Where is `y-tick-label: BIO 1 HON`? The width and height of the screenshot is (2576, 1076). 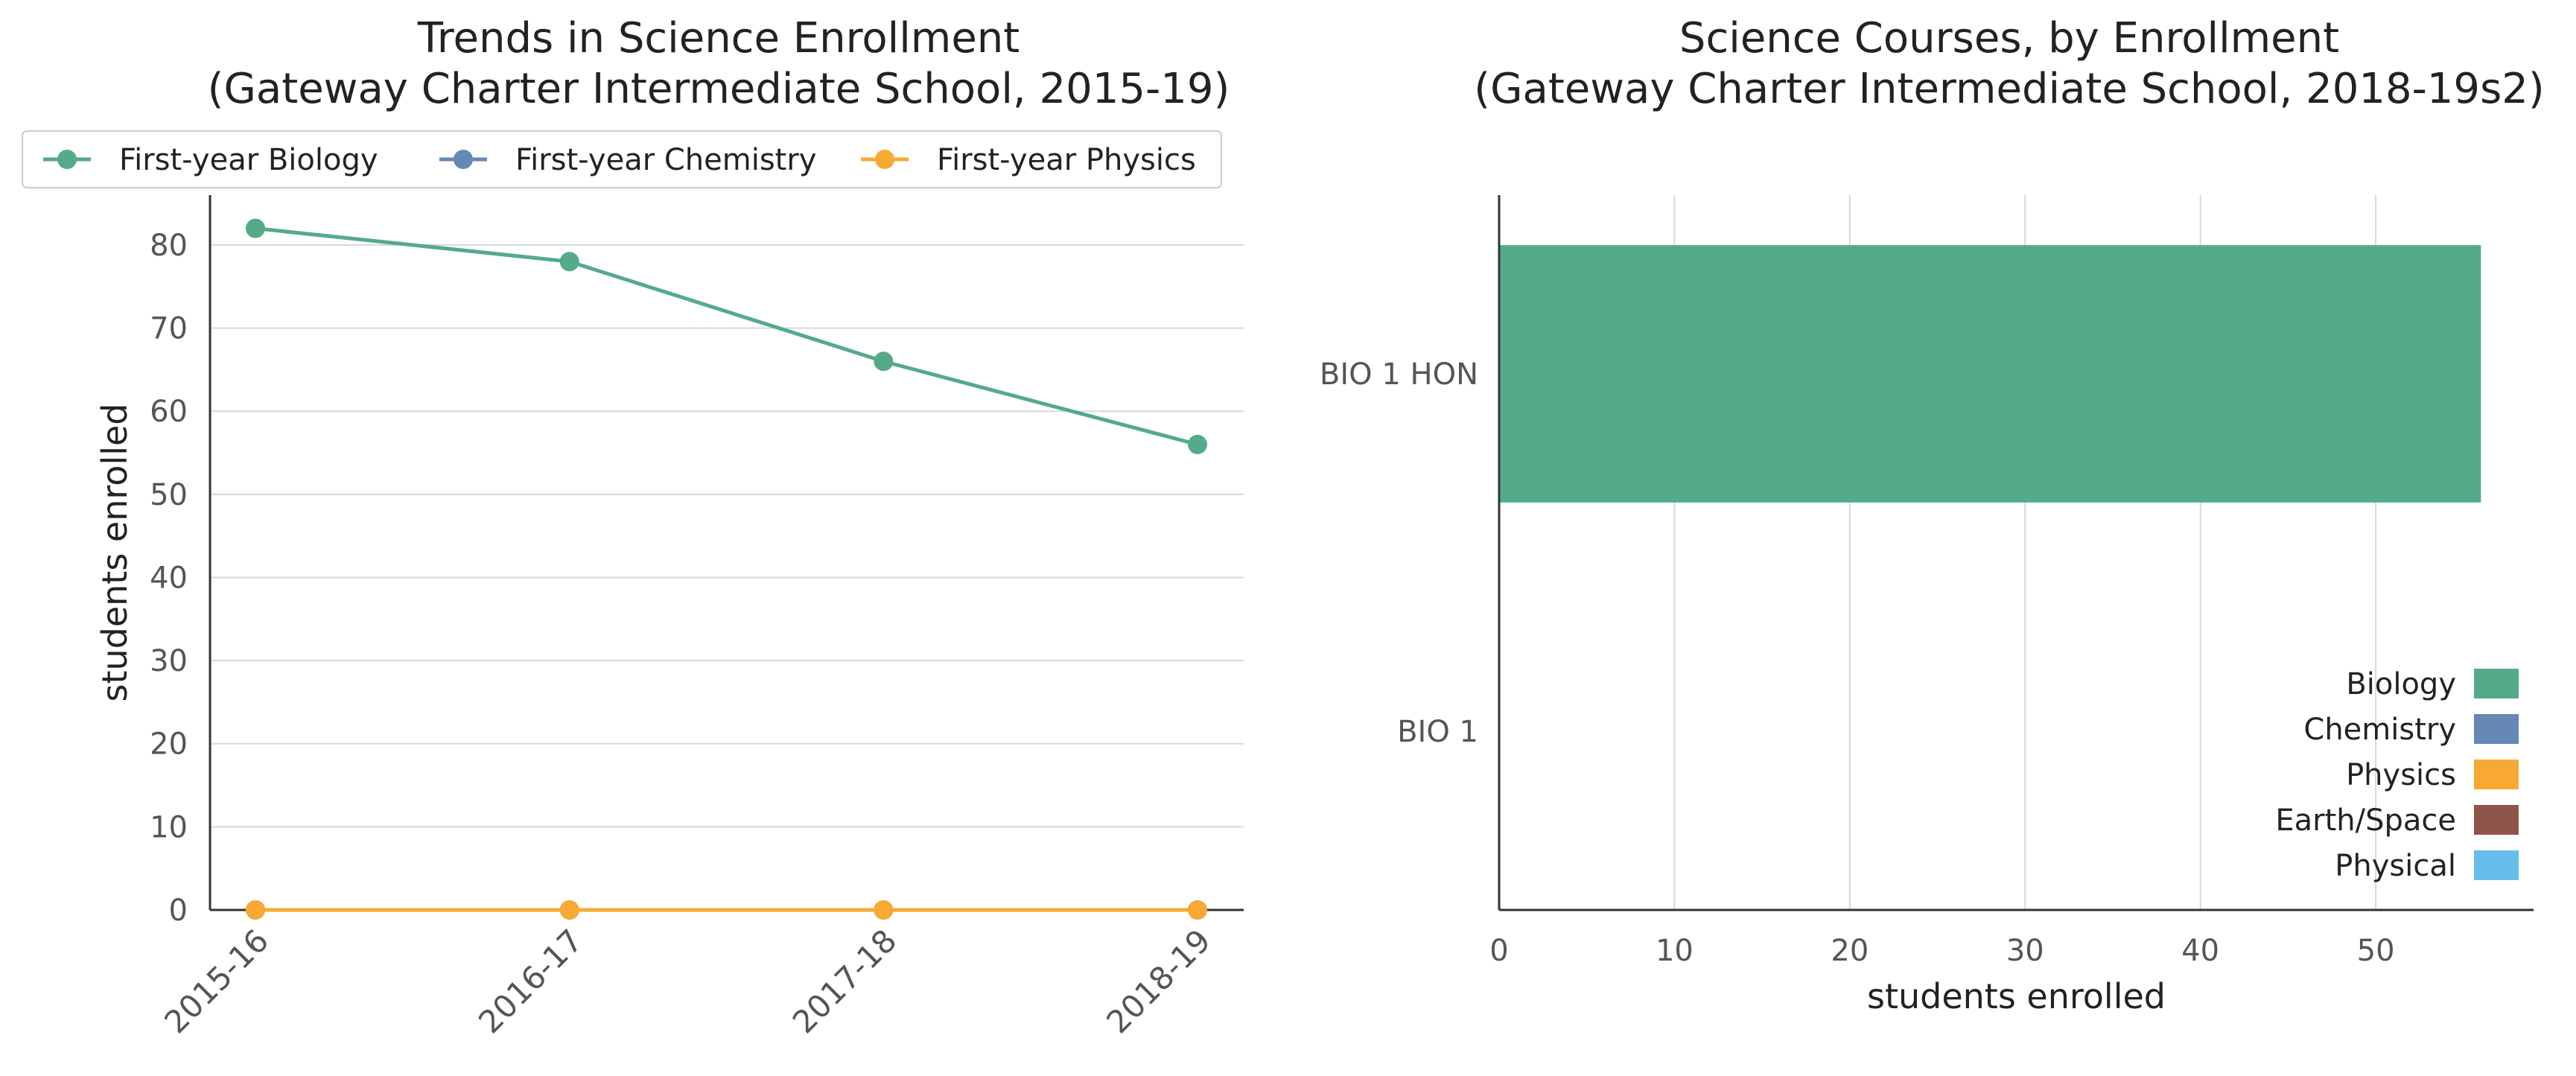
y-tick-label: BIO 1 HON is located at coordinates (1399, 374).